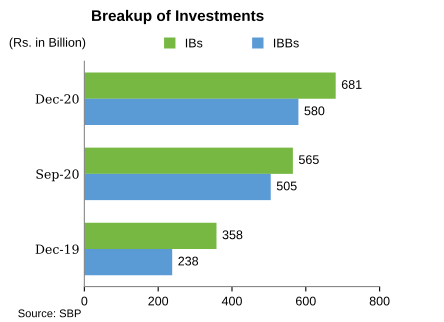 Image resolution: width=444 pixels, height=322 pixels. What do you see at coordinates (286, 186) in the screenshot?
I see `data-label: 505` at bounding box center [286, 186].